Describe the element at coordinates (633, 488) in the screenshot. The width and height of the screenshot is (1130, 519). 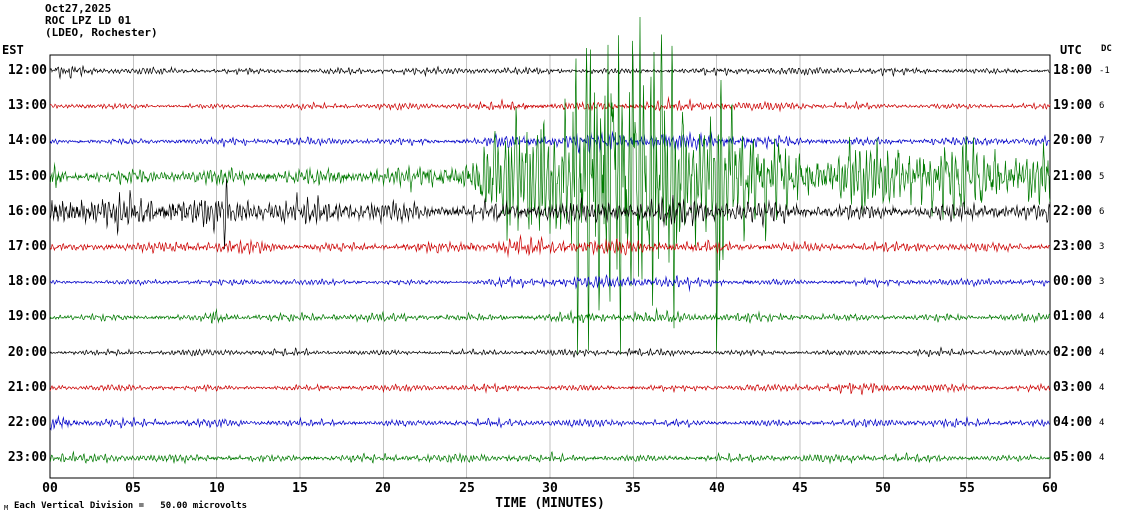
I see `x-tick-label: 35` at that location.